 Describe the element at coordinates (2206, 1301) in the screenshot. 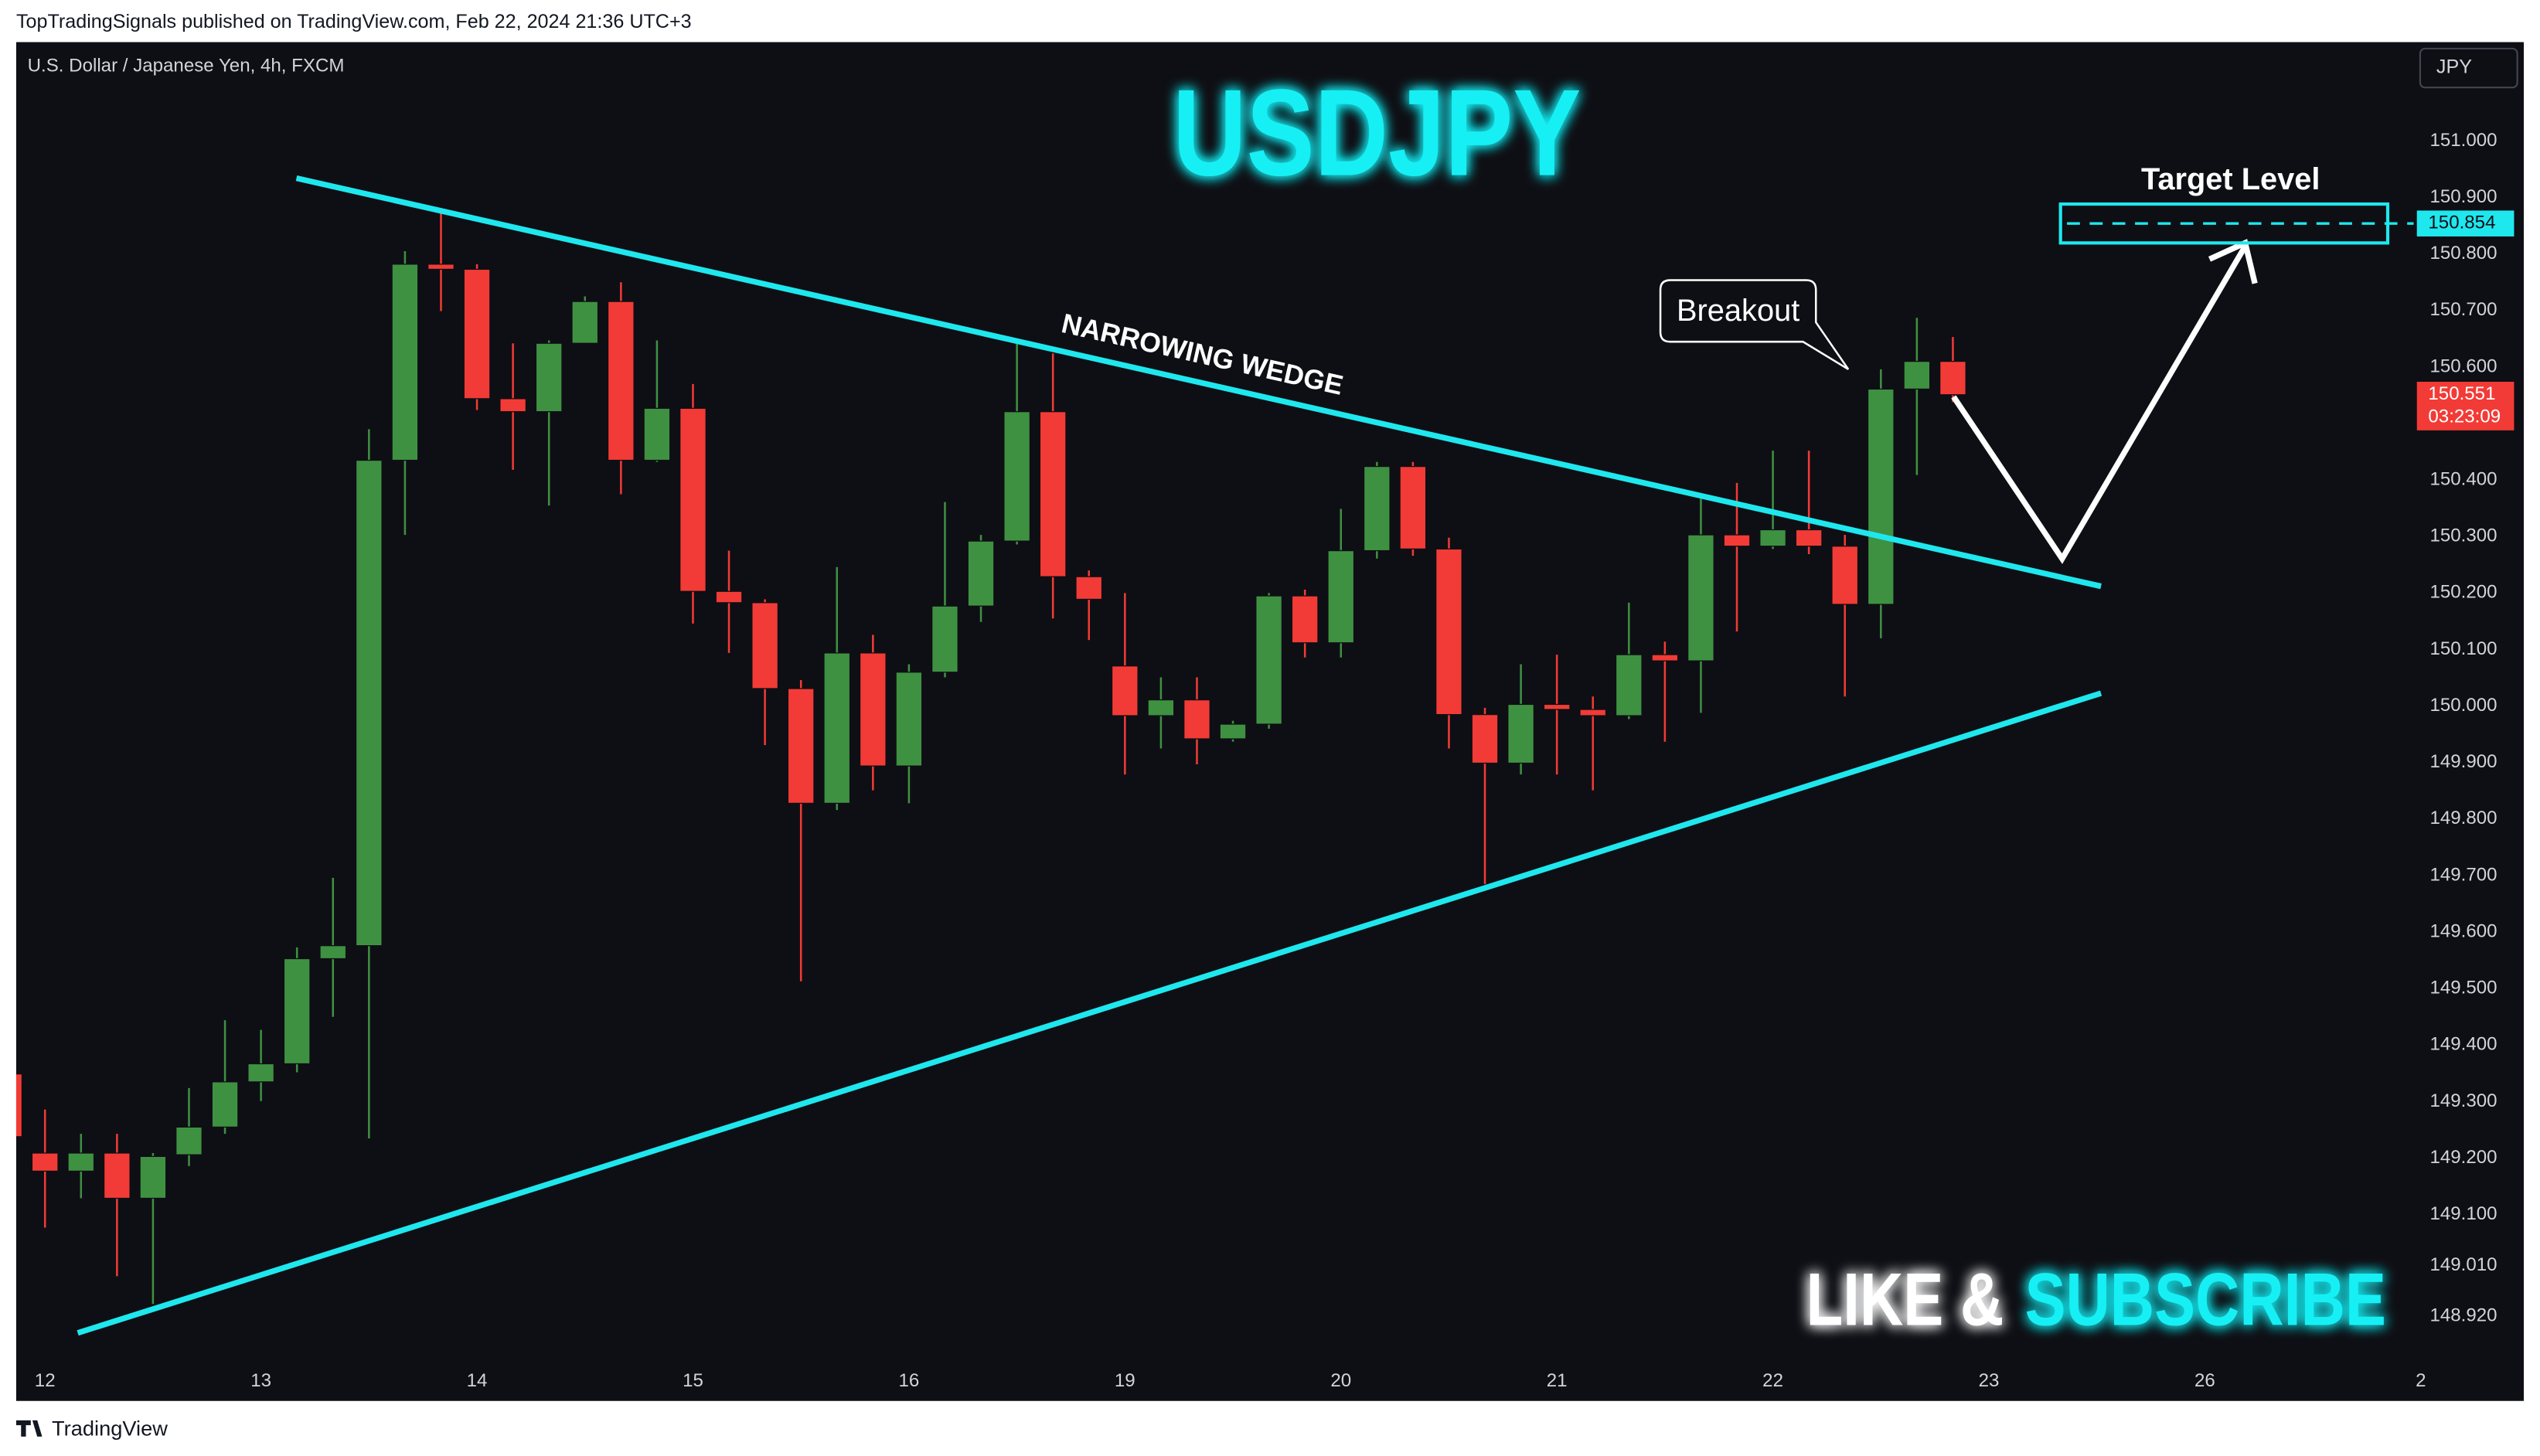

I see `promo-subscribe: SUBSCRIBE` at that location.